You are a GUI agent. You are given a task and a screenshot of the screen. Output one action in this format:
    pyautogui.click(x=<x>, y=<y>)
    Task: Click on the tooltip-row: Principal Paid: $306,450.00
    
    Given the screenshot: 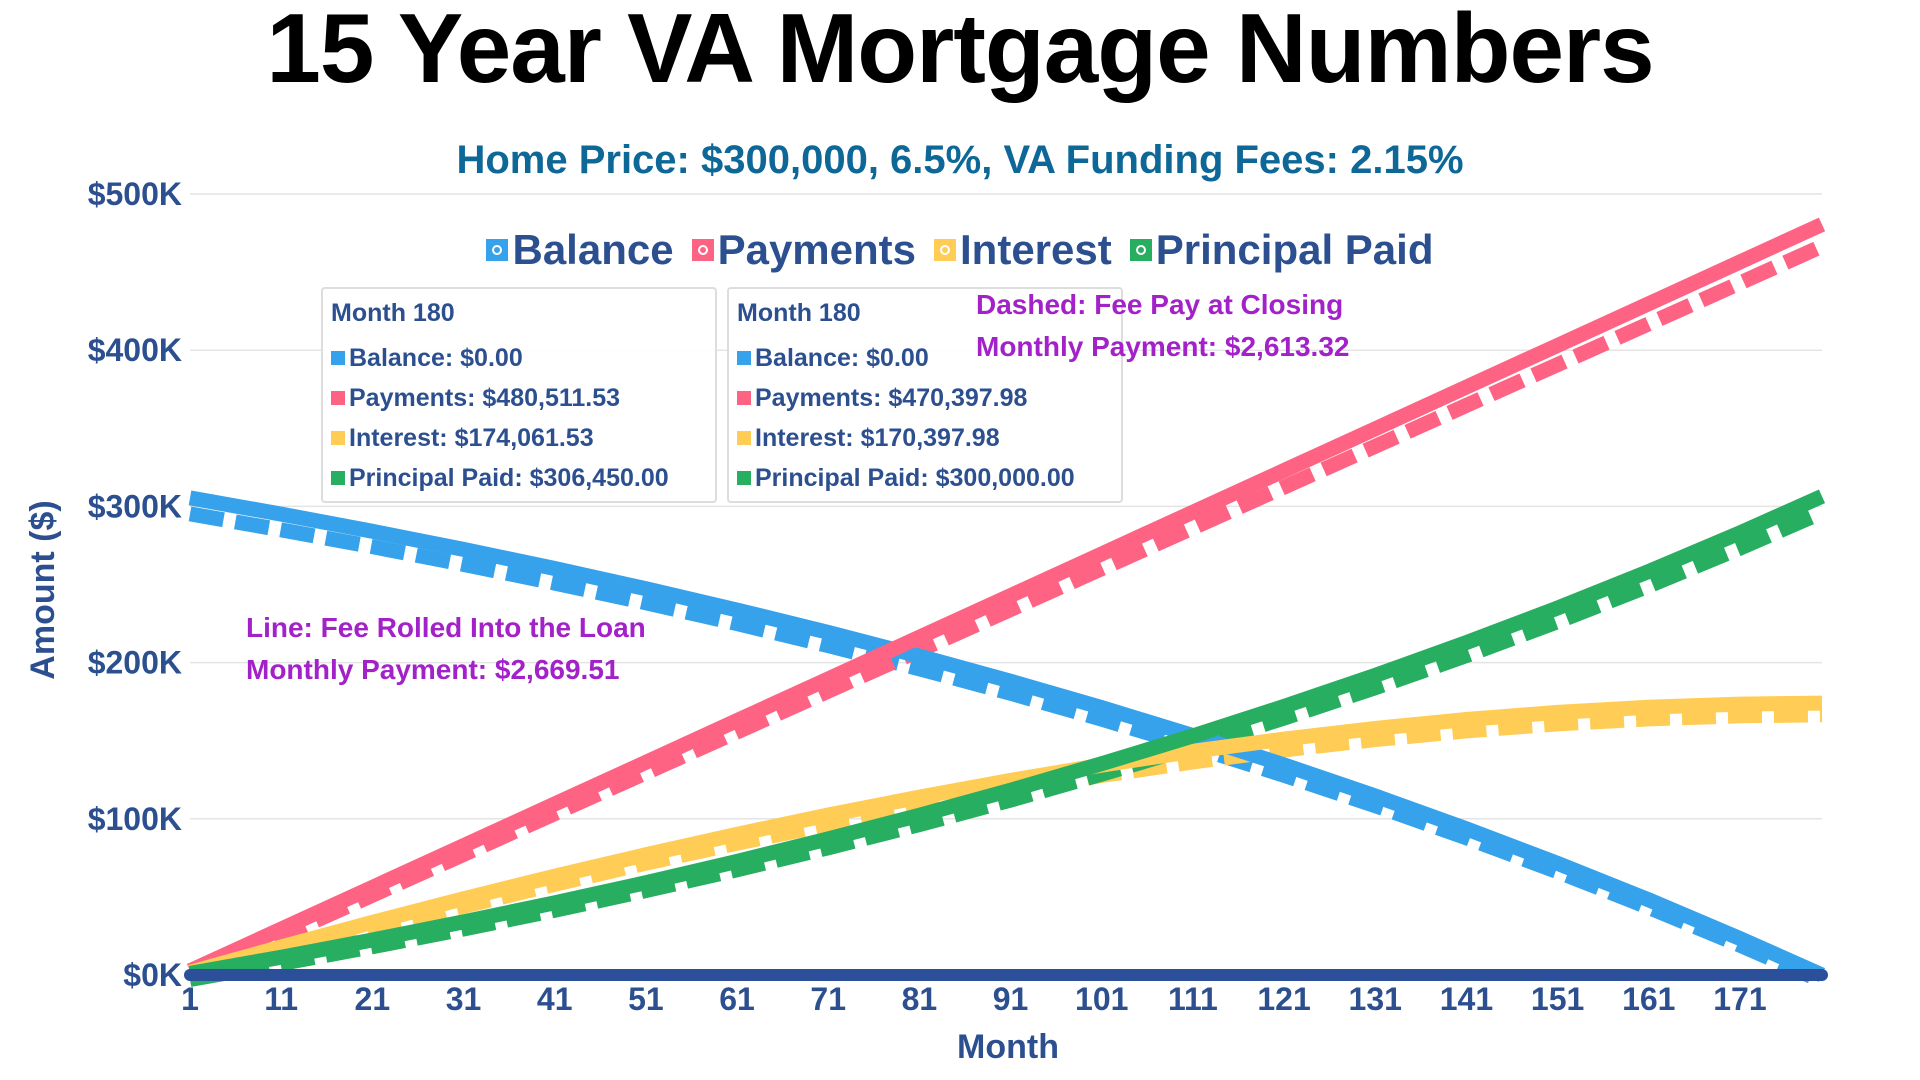 What is the action you would take?
    pyautogui.click(x=519, y=478)
    